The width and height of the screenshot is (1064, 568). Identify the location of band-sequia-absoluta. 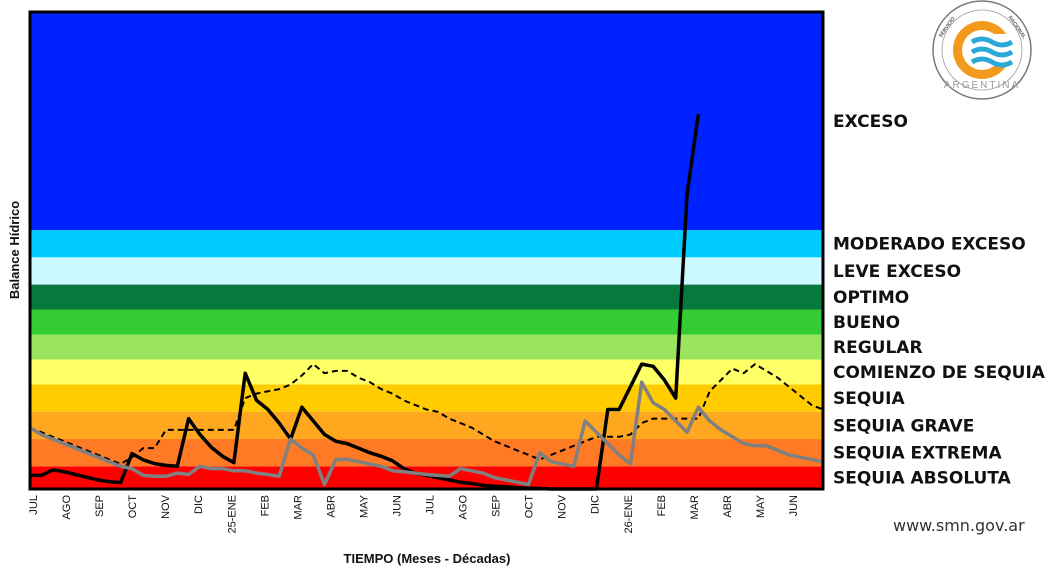
(426, 477).